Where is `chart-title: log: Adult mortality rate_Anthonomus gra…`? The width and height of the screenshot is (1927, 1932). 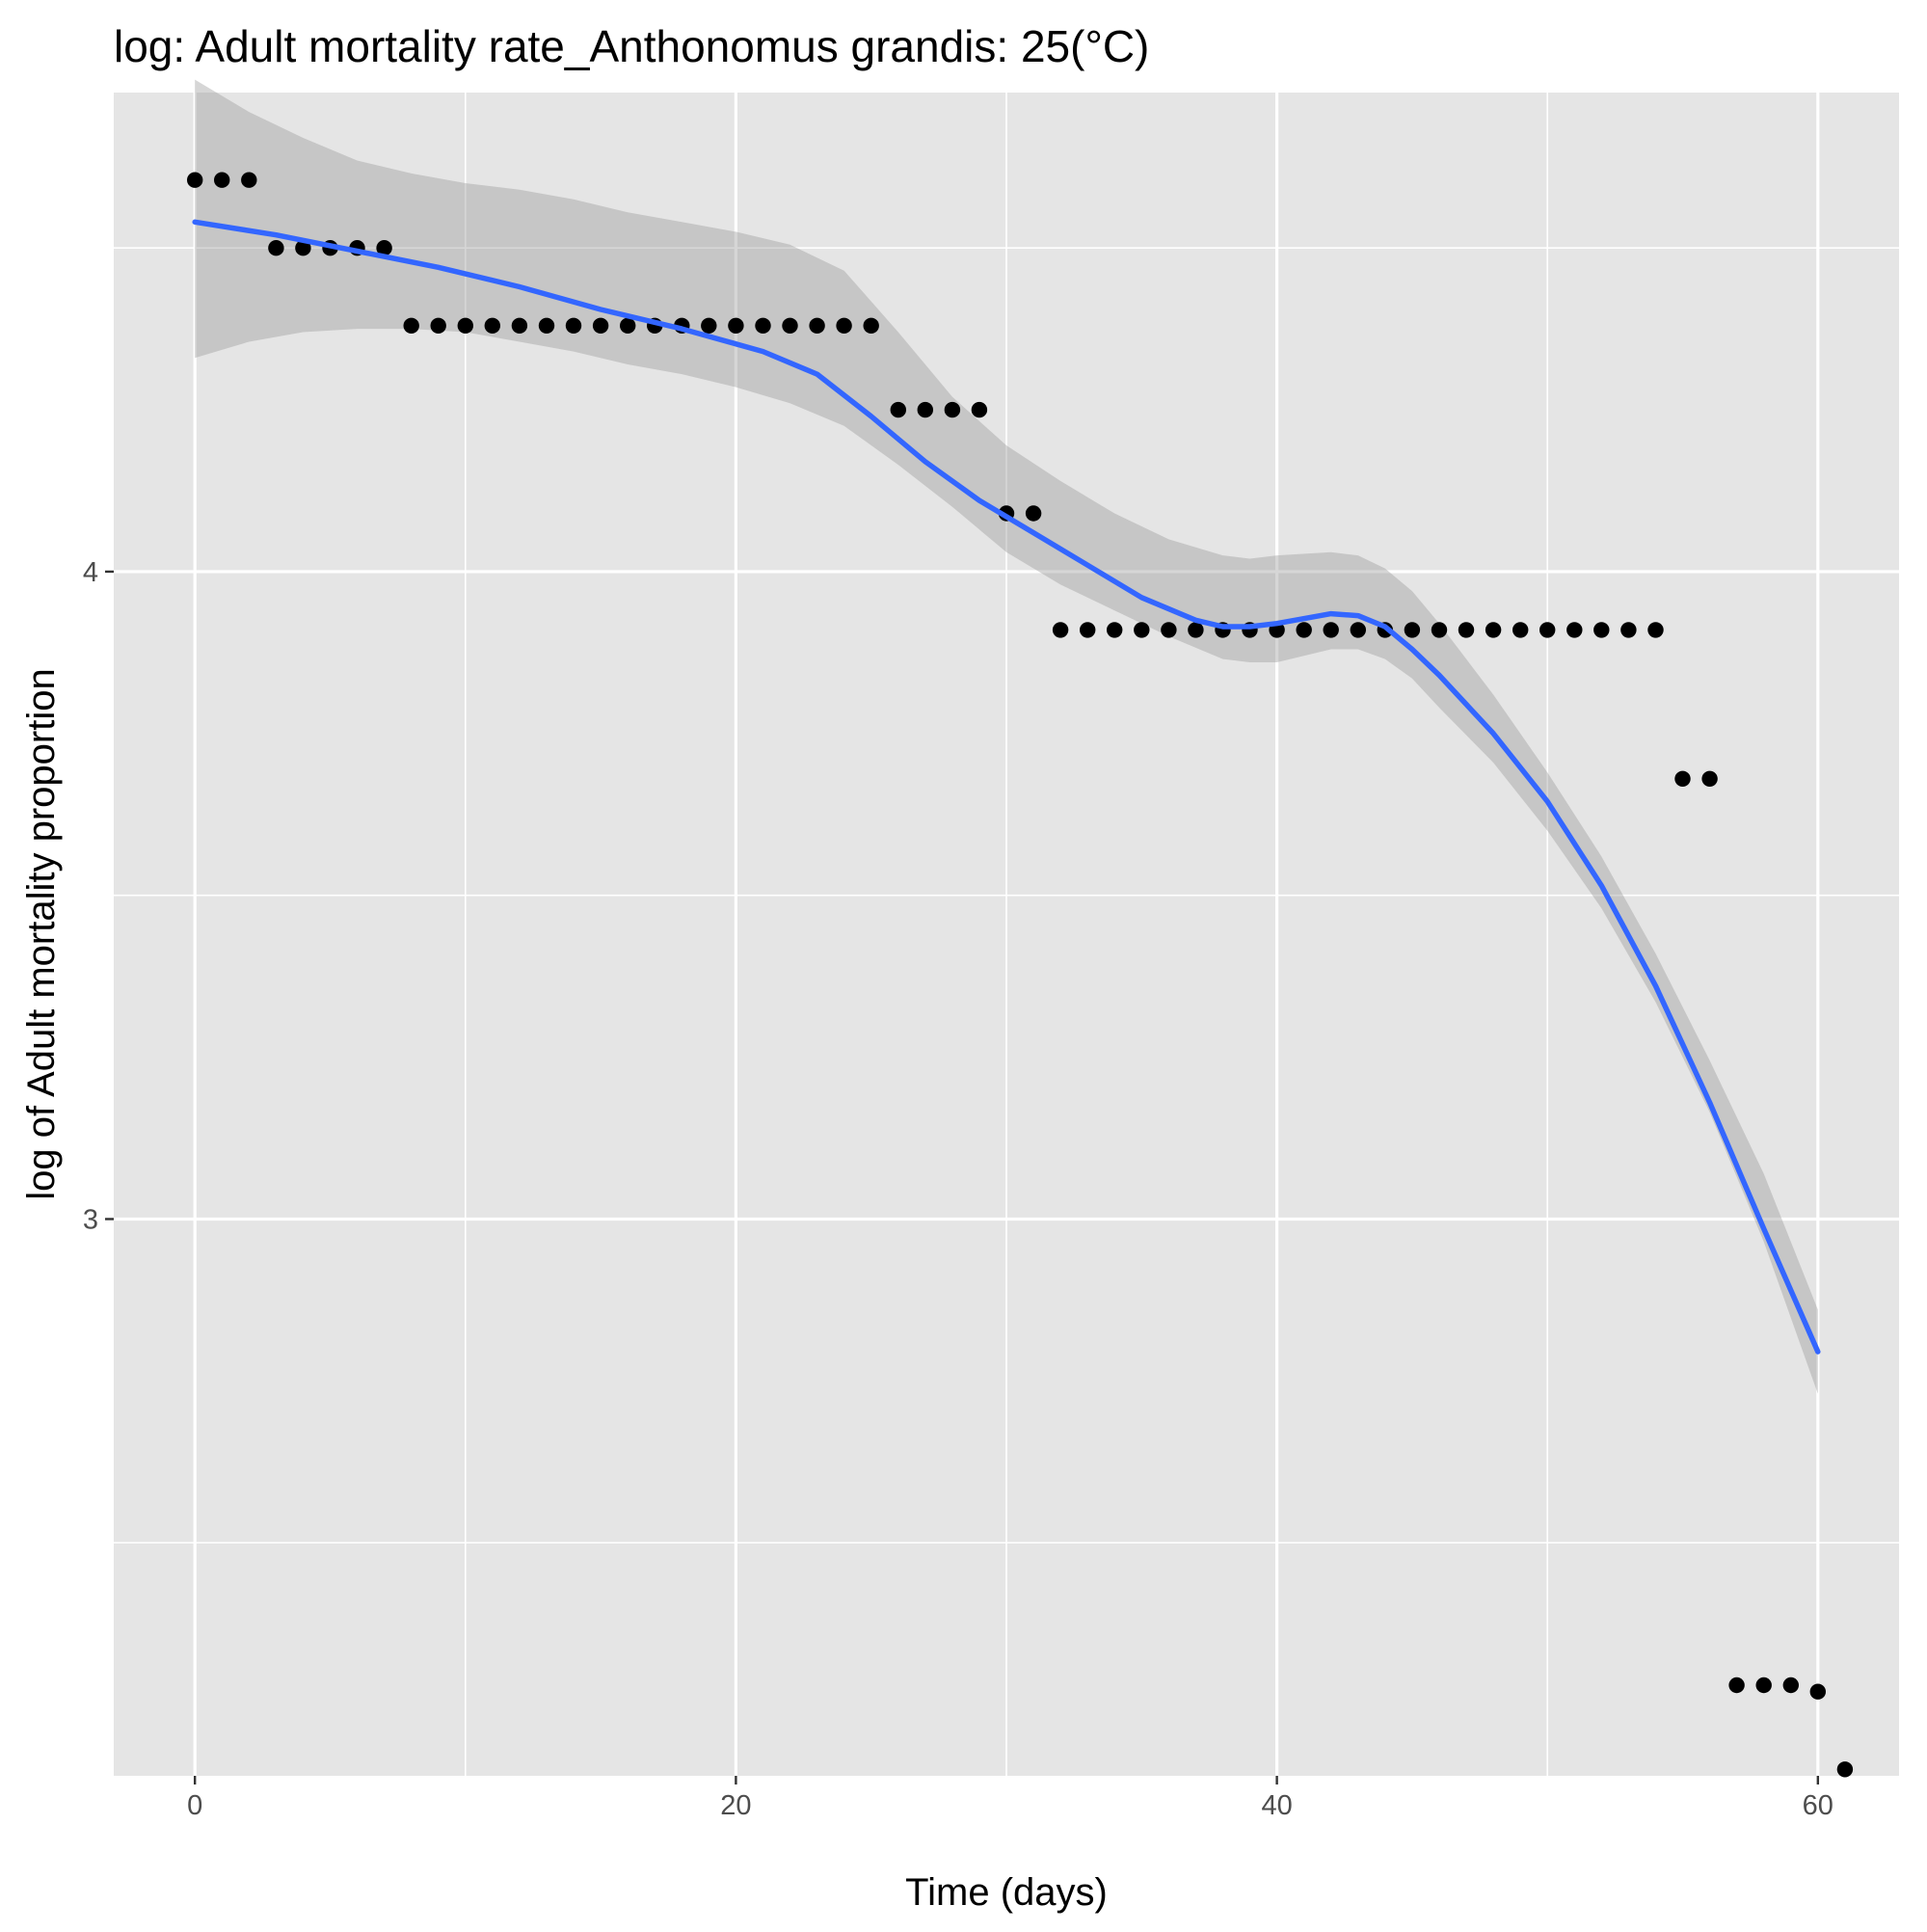
chart-title: log: Adult mortality rate_Anthonomus gra… is located at coordinates (631, 46).